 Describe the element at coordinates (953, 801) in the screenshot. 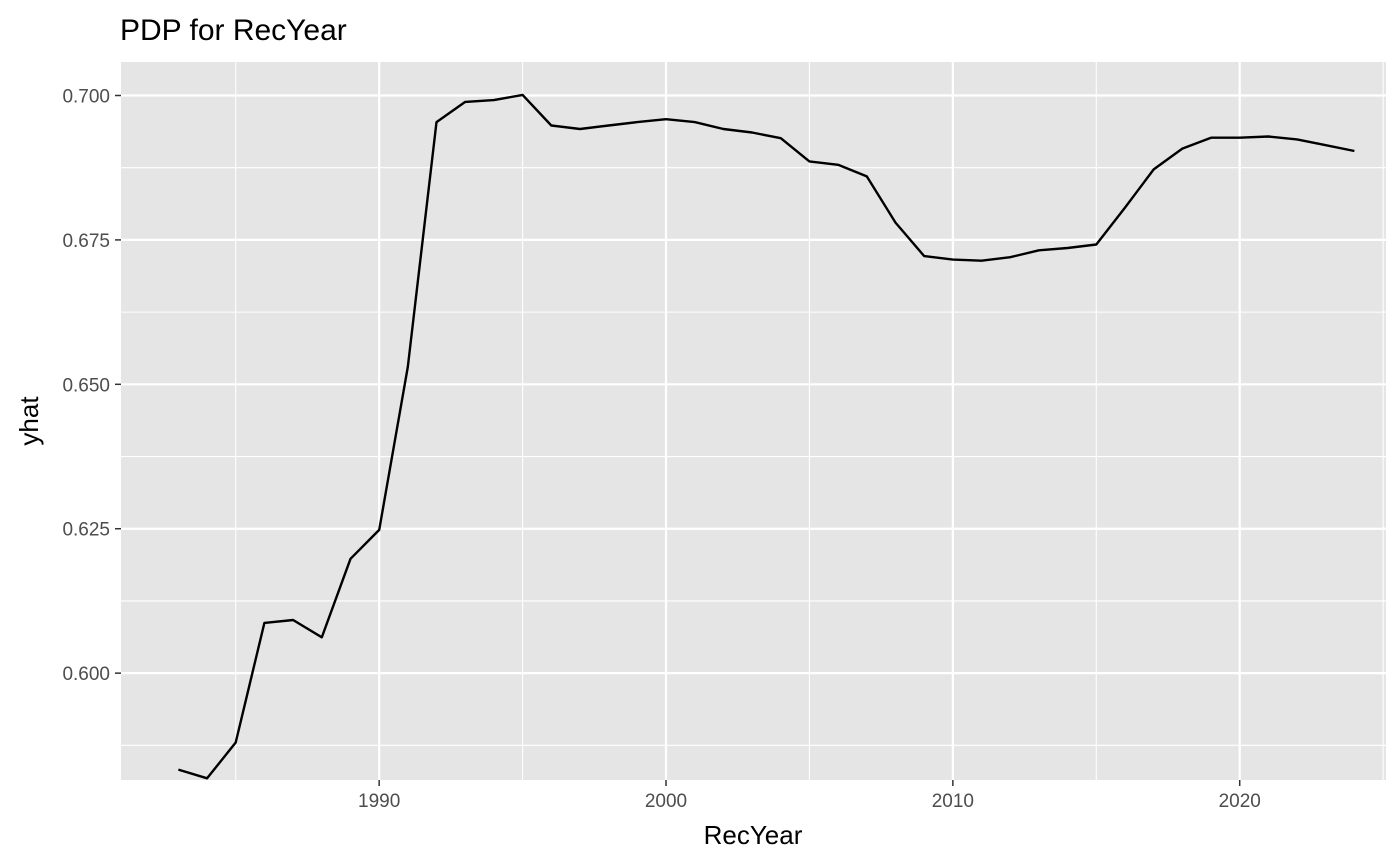

I see `x-tick-label: 2010` at that location.